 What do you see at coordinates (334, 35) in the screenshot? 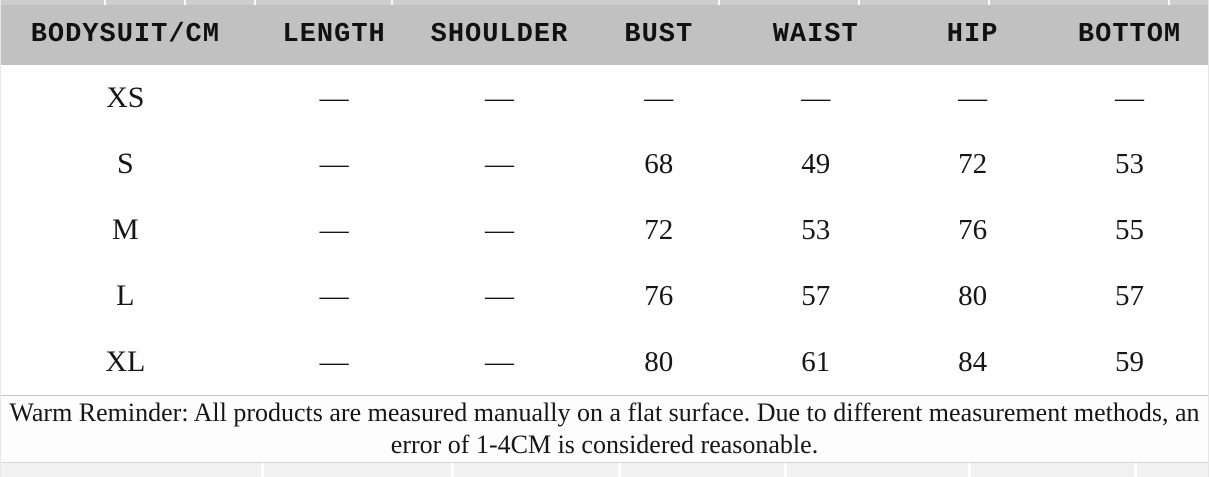
I see `column-header-length: LENGTH` at bounding box center [334, 35].